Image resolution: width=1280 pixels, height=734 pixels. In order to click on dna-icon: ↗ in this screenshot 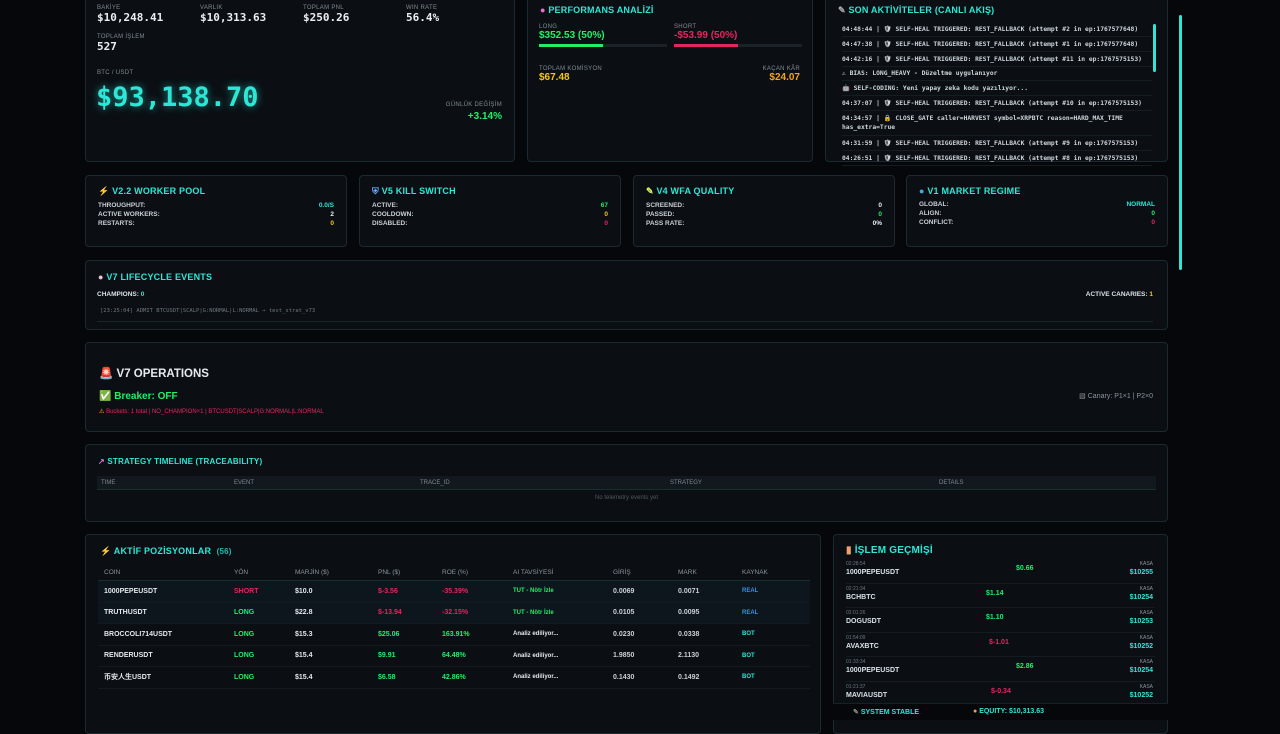, I will do `click(101, 461)`.